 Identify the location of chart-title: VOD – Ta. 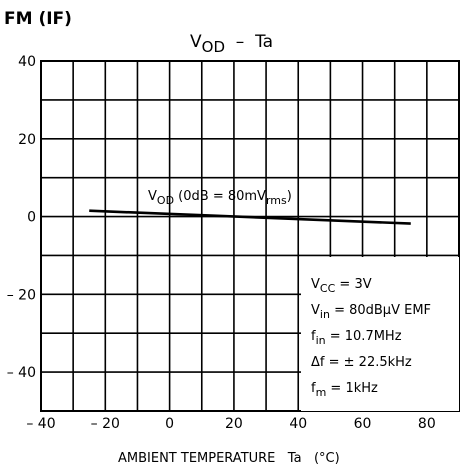
(231, 44).